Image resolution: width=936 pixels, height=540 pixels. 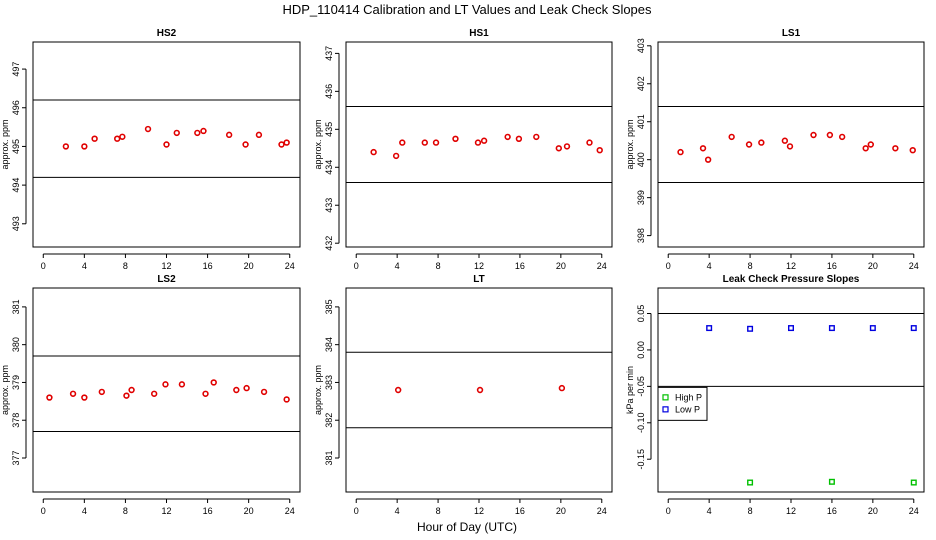 I want to click on y-tick-label: 494, so click(x=16, y=185).